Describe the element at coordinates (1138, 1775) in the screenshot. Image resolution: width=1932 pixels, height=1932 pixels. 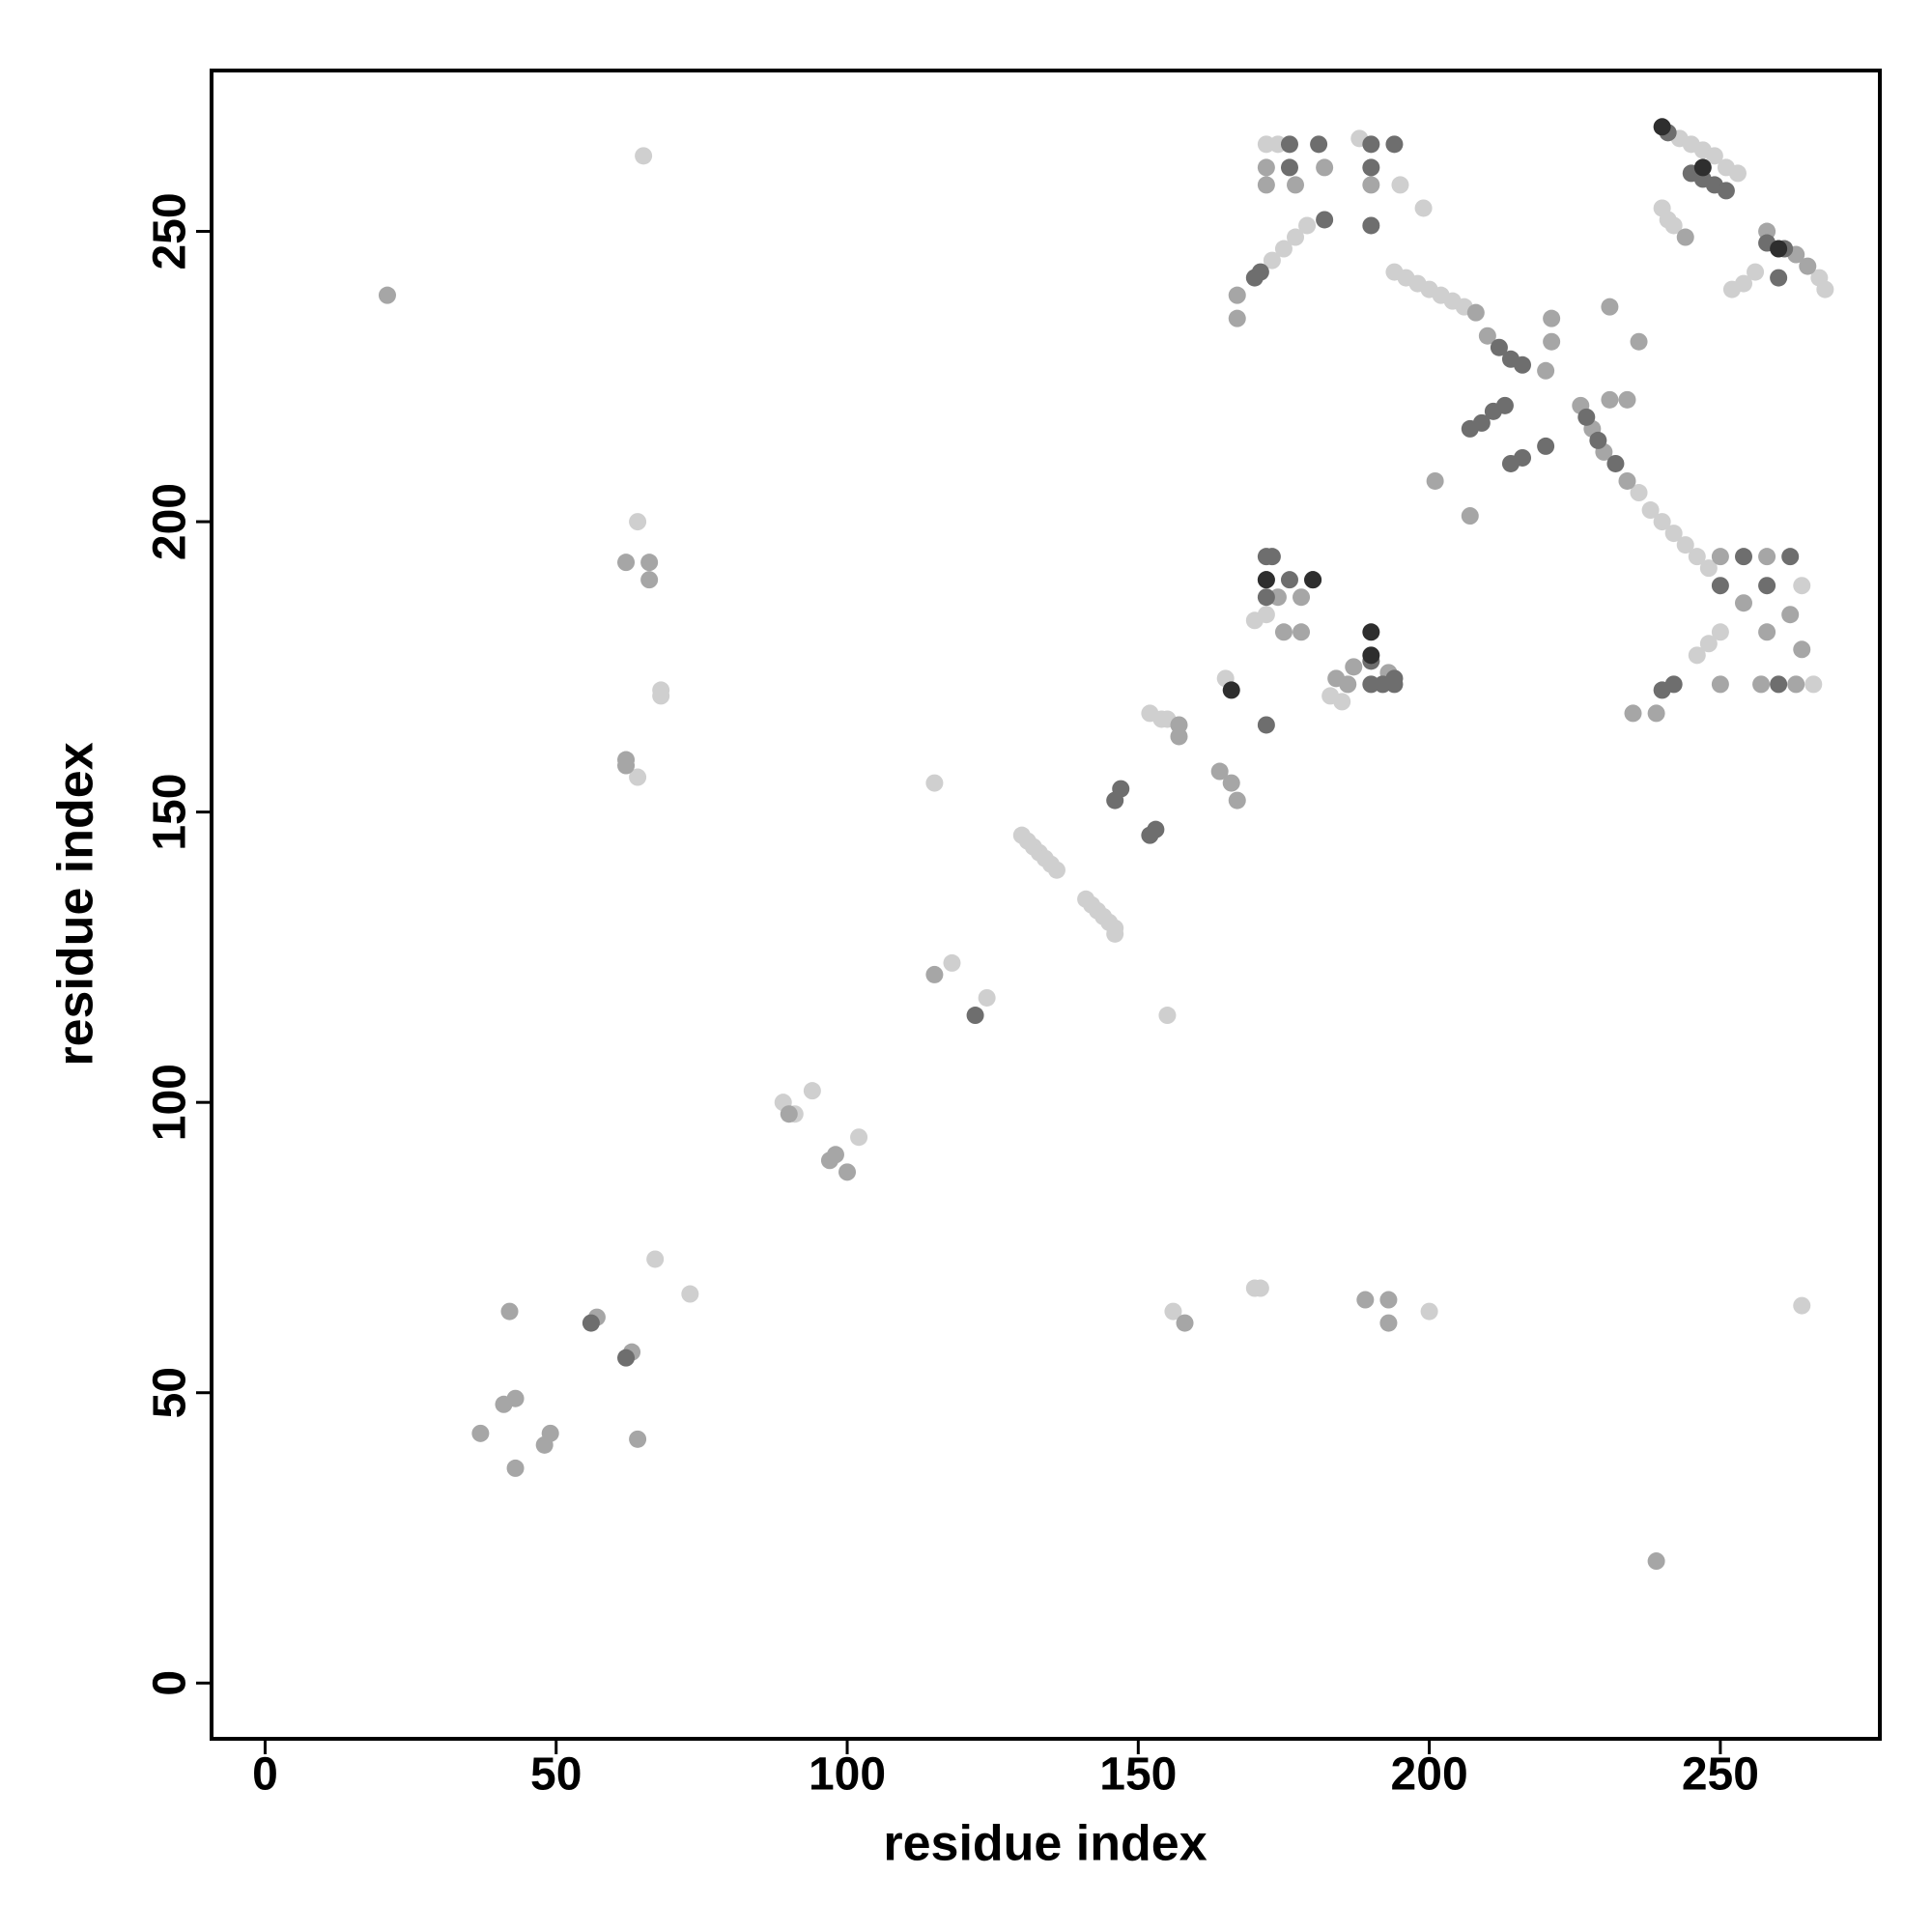
I see `x-tick-label: 150` at that location.